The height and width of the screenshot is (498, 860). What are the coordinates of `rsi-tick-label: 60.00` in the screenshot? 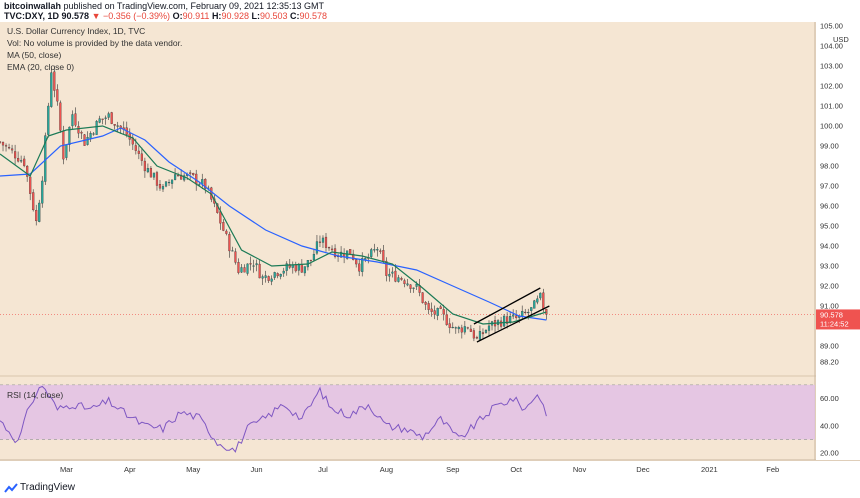 It's located at (829, 398).